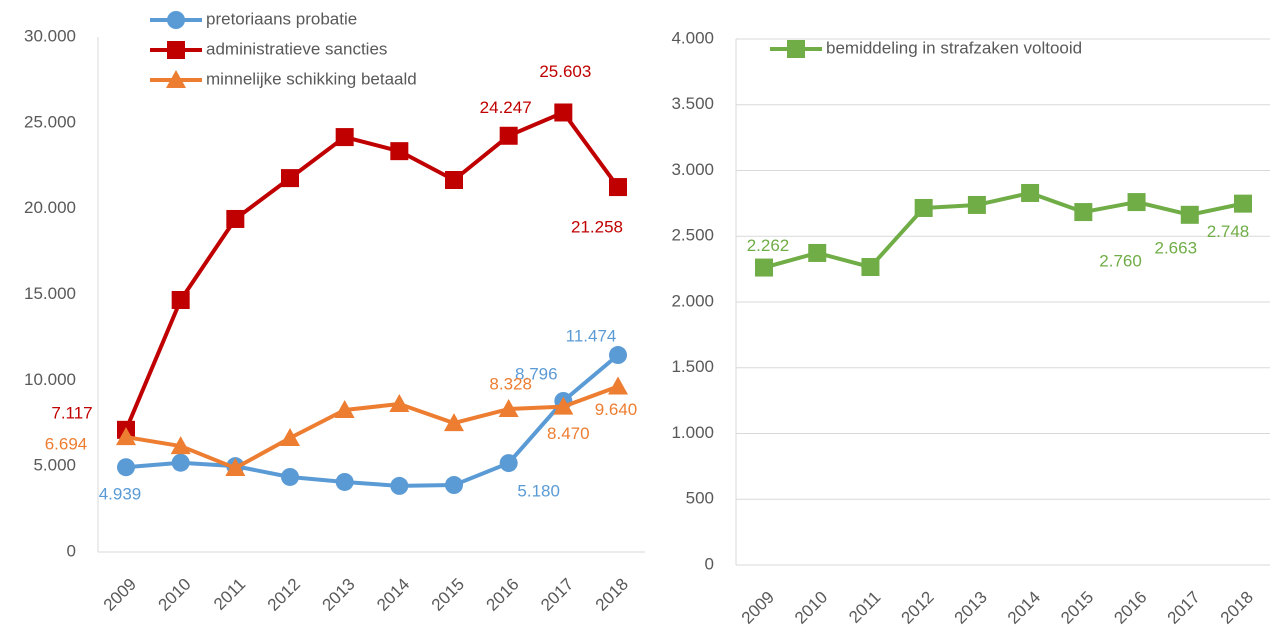 The image size is (1272, 626). Describe the element at coordinates (692, 300) in the screenshot. I see `y-tick-label: 2.000` at that location.